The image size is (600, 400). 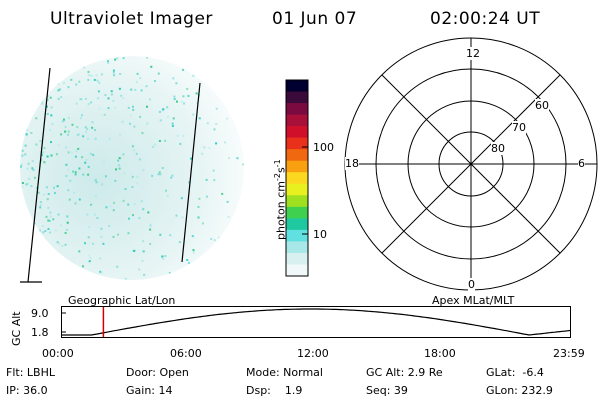 I want to click on colorbar, so click(x=297, y=178).